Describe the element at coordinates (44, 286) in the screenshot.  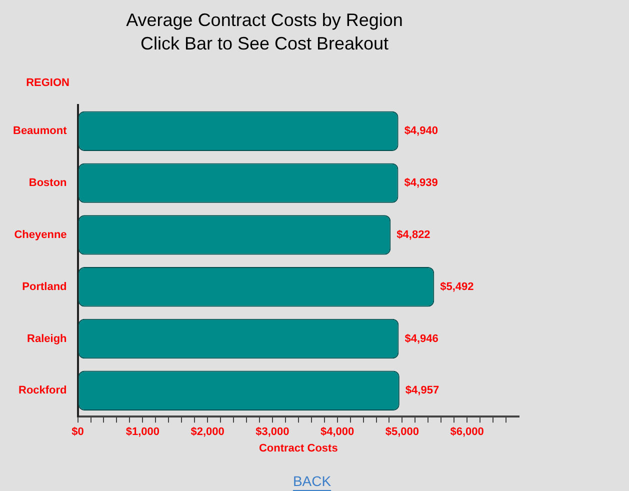
I see `y-tick-label: Portland` at that location.